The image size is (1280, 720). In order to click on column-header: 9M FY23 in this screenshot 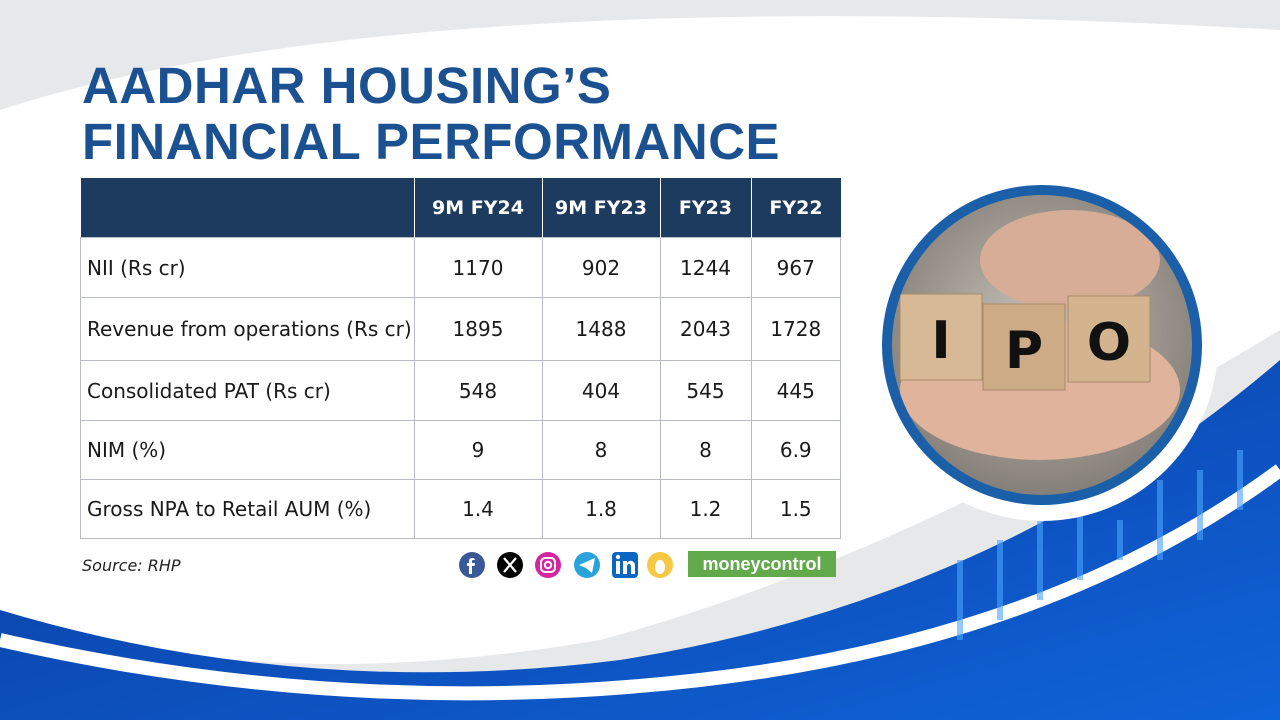, I will do `click(600, 208)`.